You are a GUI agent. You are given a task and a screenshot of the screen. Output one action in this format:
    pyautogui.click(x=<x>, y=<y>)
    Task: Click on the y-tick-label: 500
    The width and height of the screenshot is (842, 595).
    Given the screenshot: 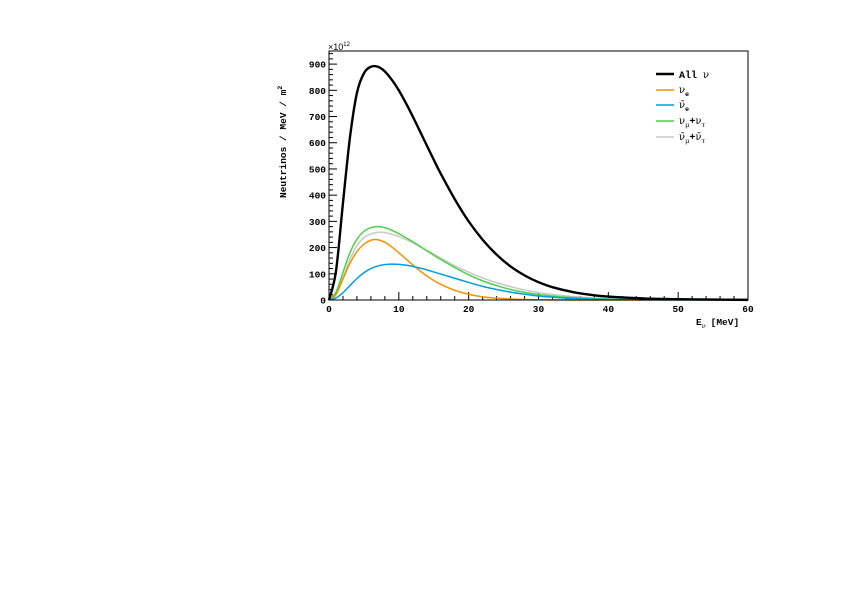 What is the action you would take?
    pyautogui.click(x=317, y=169)
    